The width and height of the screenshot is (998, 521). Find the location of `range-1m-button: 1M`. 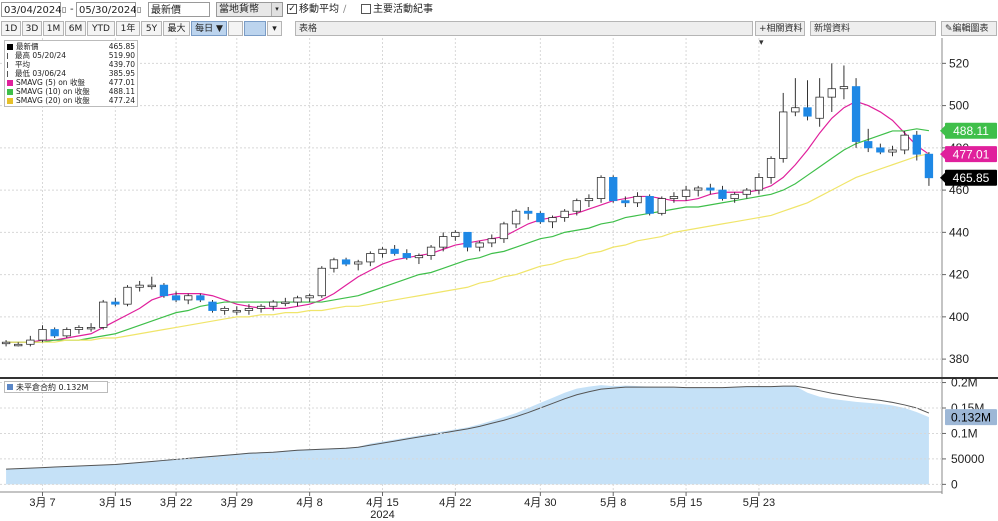

range-1m-button: 1M is located at coordinates (53, 28).